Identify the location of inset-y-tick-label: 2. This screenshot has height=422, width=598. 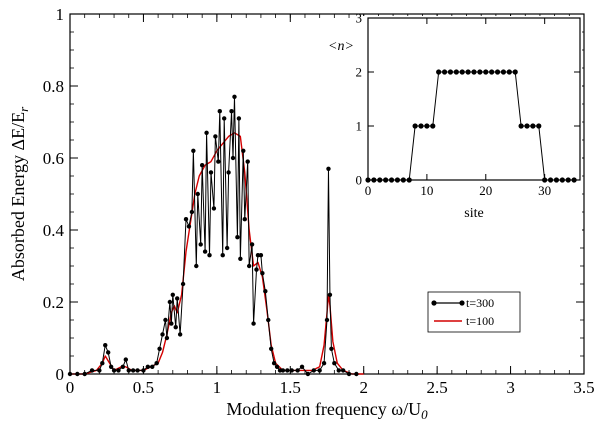
(359, 72).